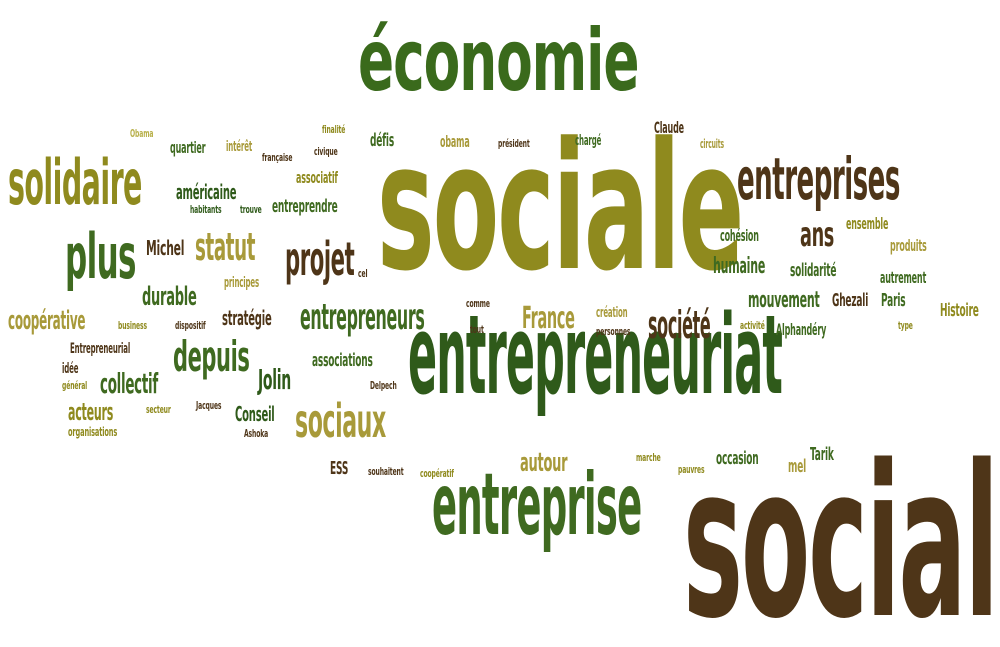  I want to click on word-strategie: stratégie, so click(247, 318).